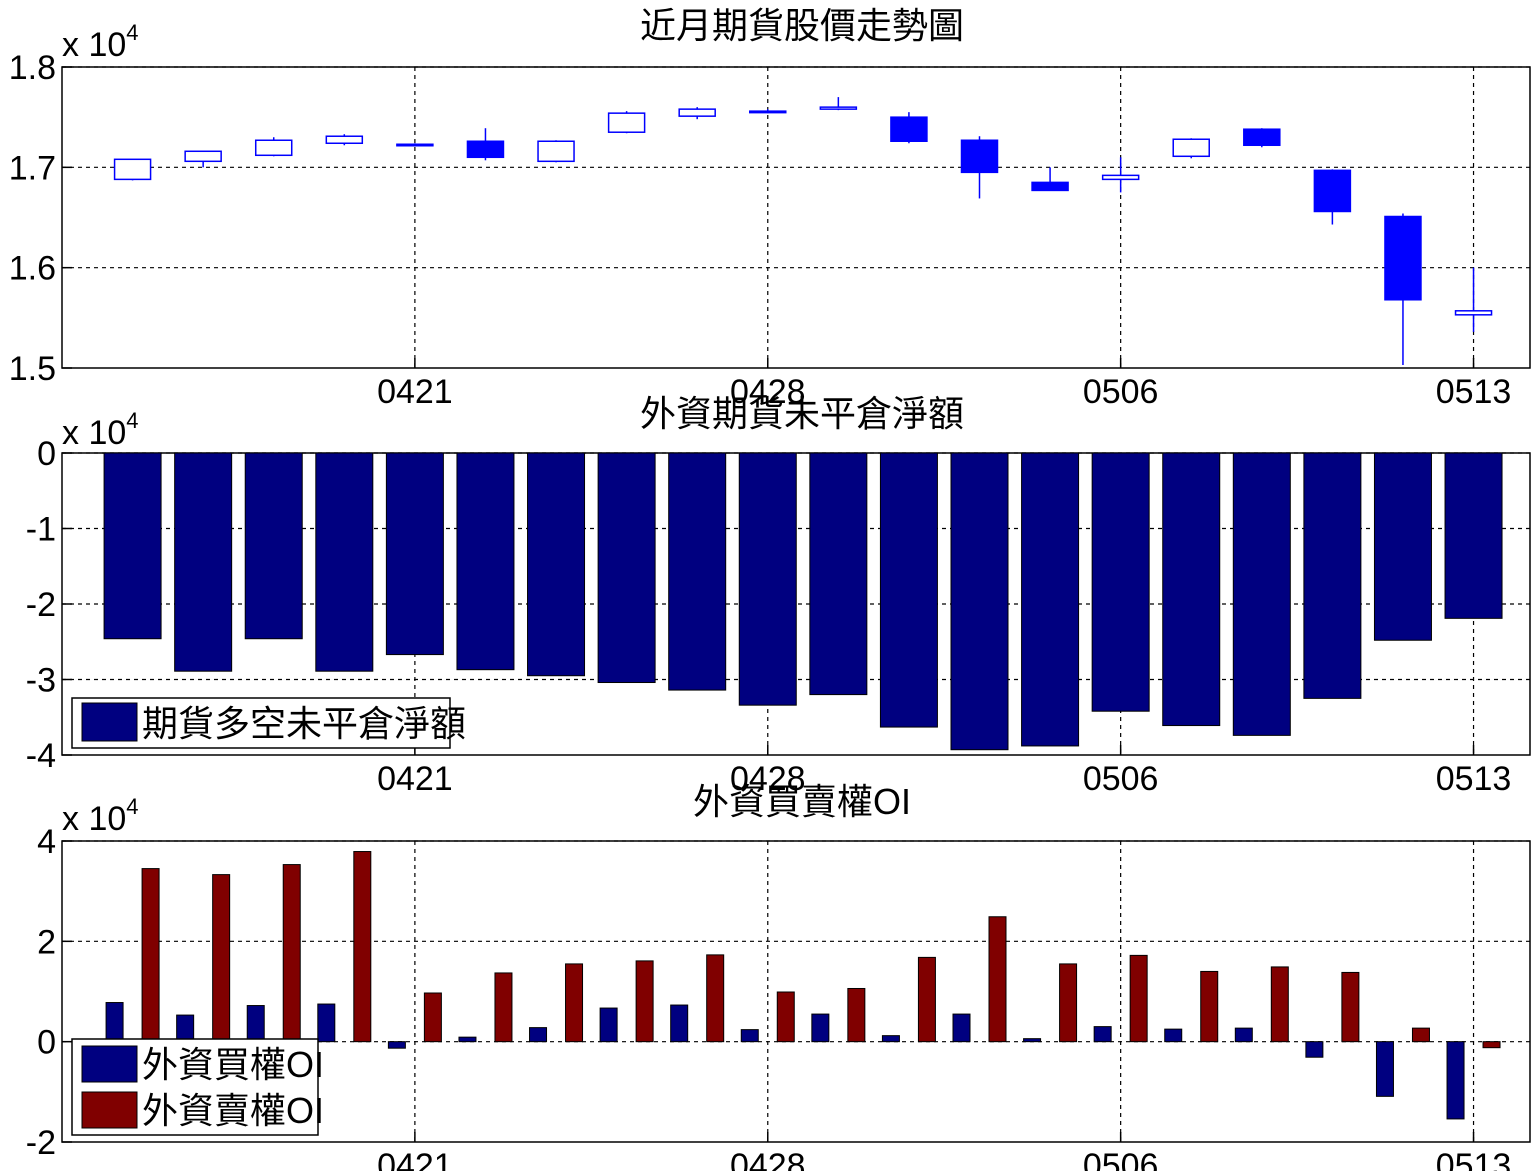 Image resolution: width=1531 pixels, height=1171 pixels. Describe the element at coordinates (109, 722) in the screenshot. I see `futures-legend-swatch` at that location.